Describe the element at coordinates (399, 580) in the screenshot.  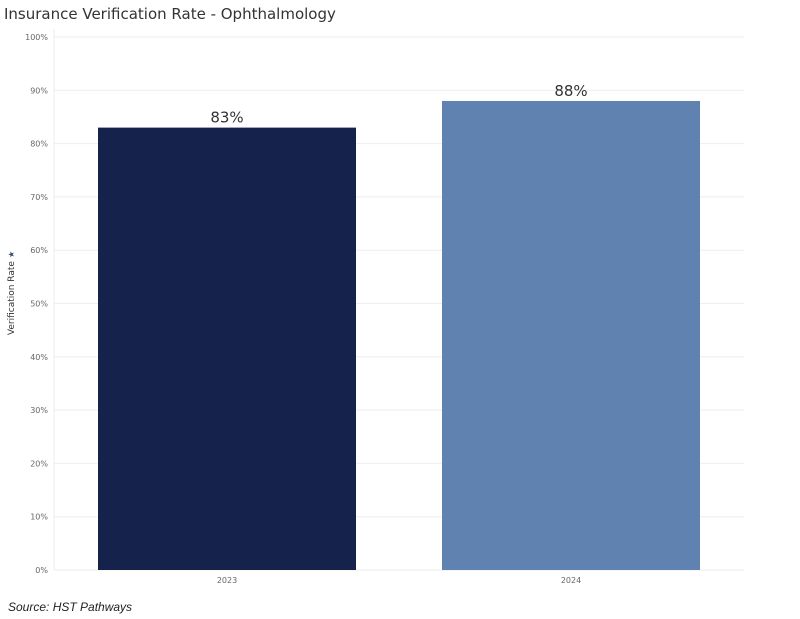
I see `x-axis-ticks: 2023 2024` at that location.